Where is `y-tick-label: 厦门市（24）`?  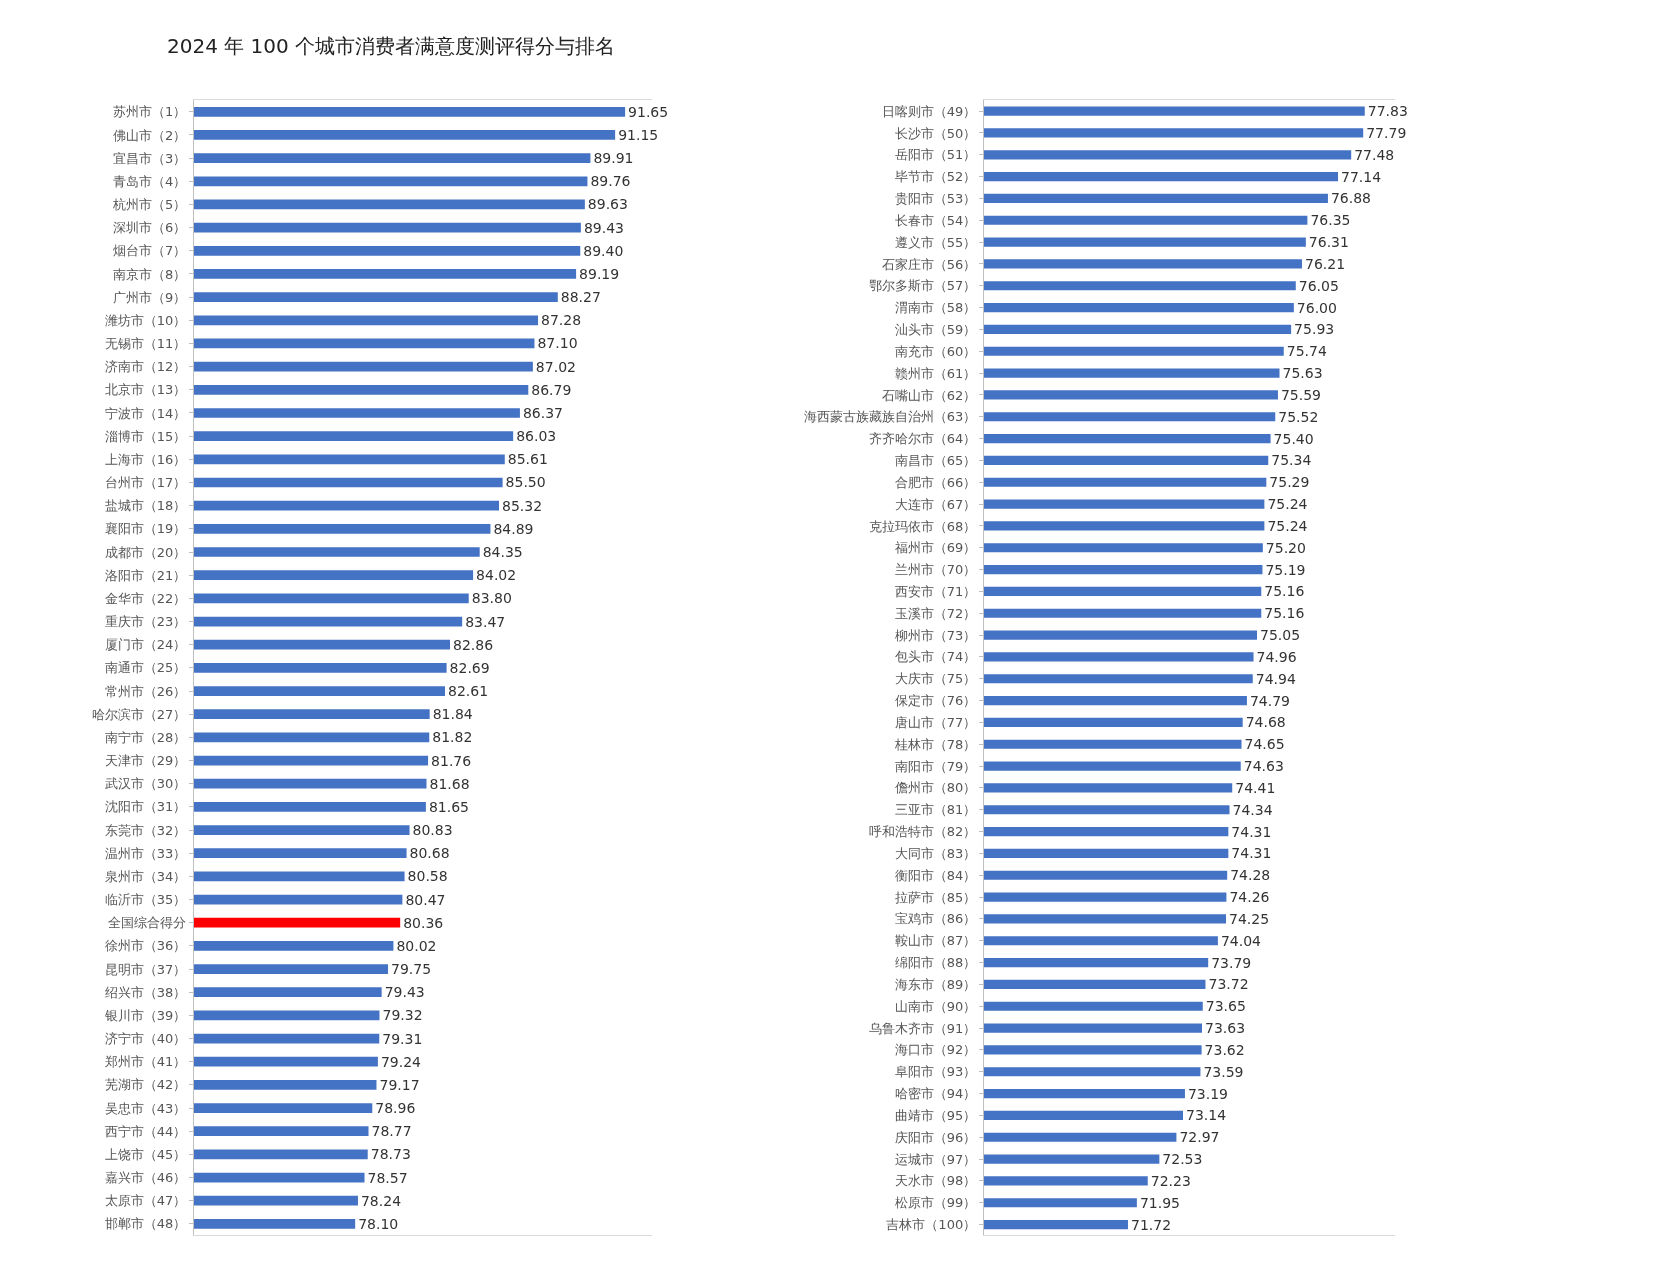
y-tick-label: 厦门市（24） is located at coordinates (145, 645).